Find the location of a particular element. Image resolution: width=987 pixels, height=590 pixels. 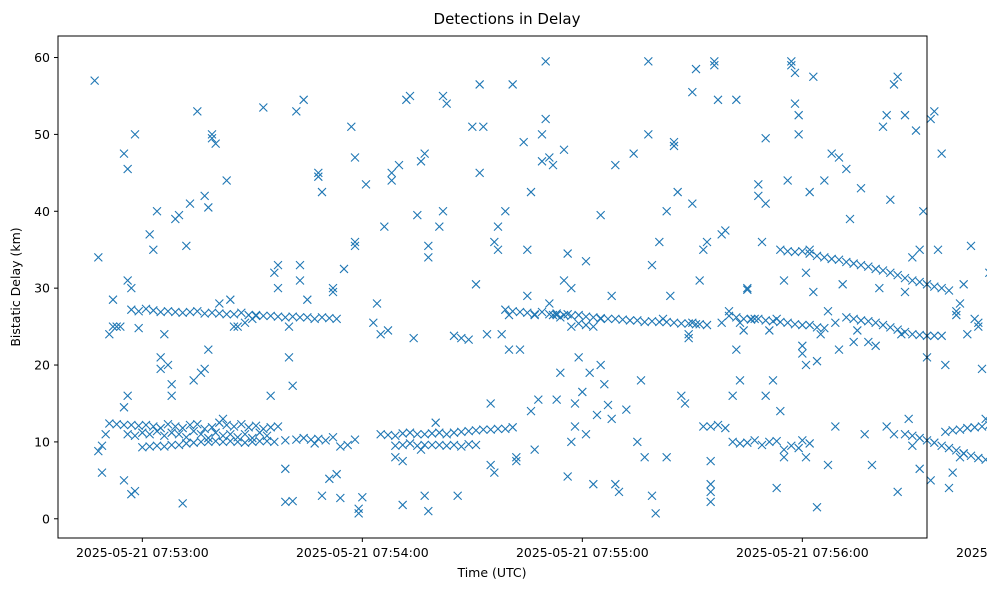

x-tick-label: 2025-05-21 07:56:00 is located at coordinates (802, 552).